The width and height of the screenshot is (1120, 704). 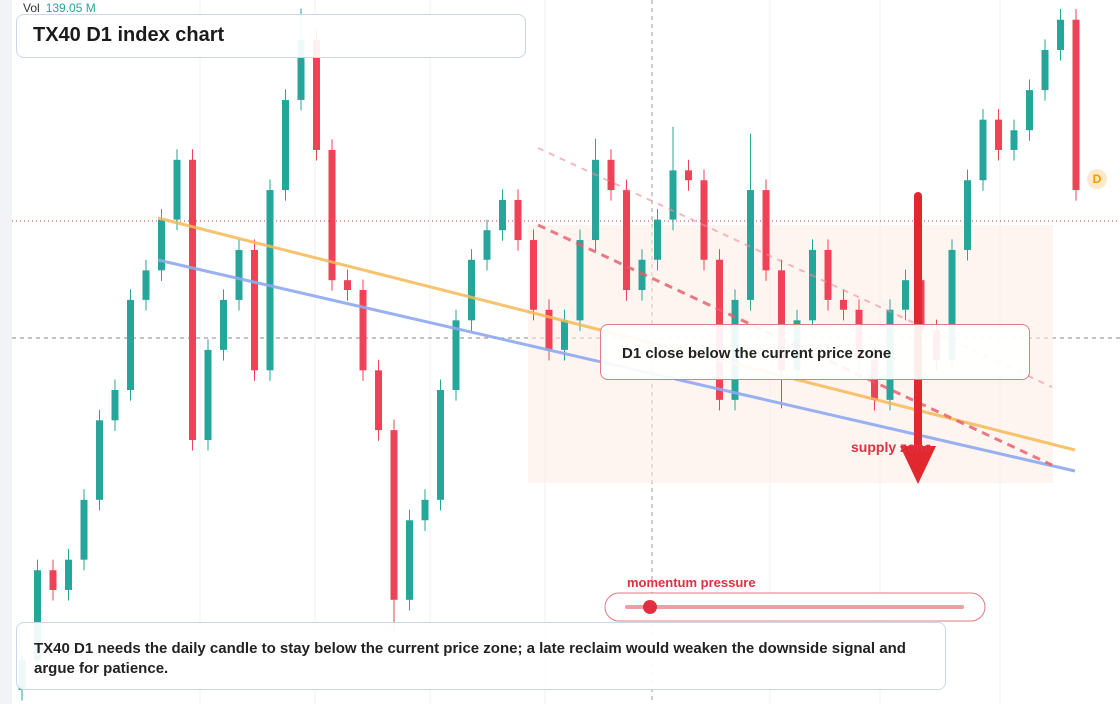 What do you see at coordinates (691, 582) in the screenshot?
I see `momentum-label: momentum pressure` at bounding box center [691, 582].